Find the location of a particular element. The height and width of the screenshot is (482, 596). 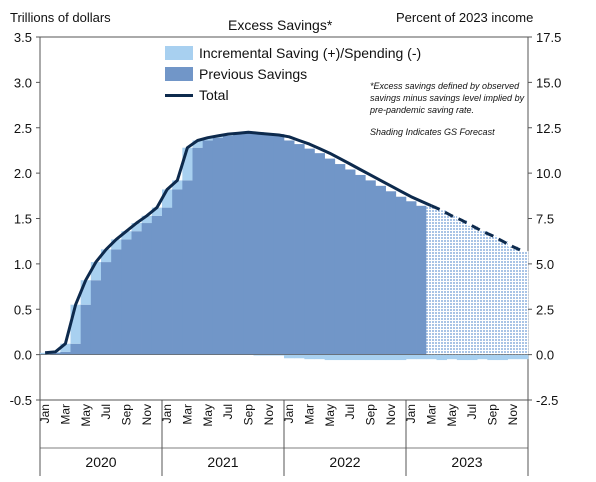

right-tick-label: 10.0 is located at coordinates (548, 173).